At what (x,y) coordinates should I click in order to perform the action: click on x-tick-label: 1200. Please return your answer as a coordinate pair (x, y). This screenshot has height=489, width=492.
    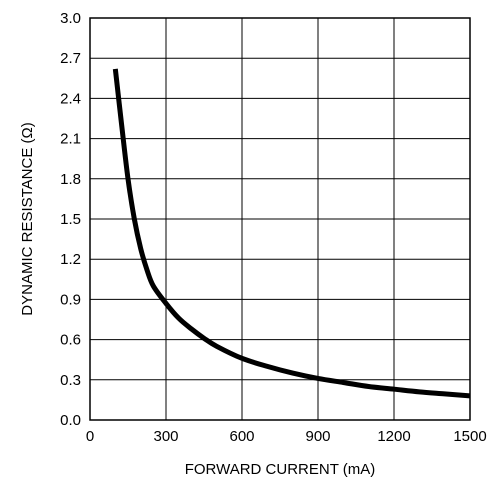
    Looking at the image, I should click on (393, 436).